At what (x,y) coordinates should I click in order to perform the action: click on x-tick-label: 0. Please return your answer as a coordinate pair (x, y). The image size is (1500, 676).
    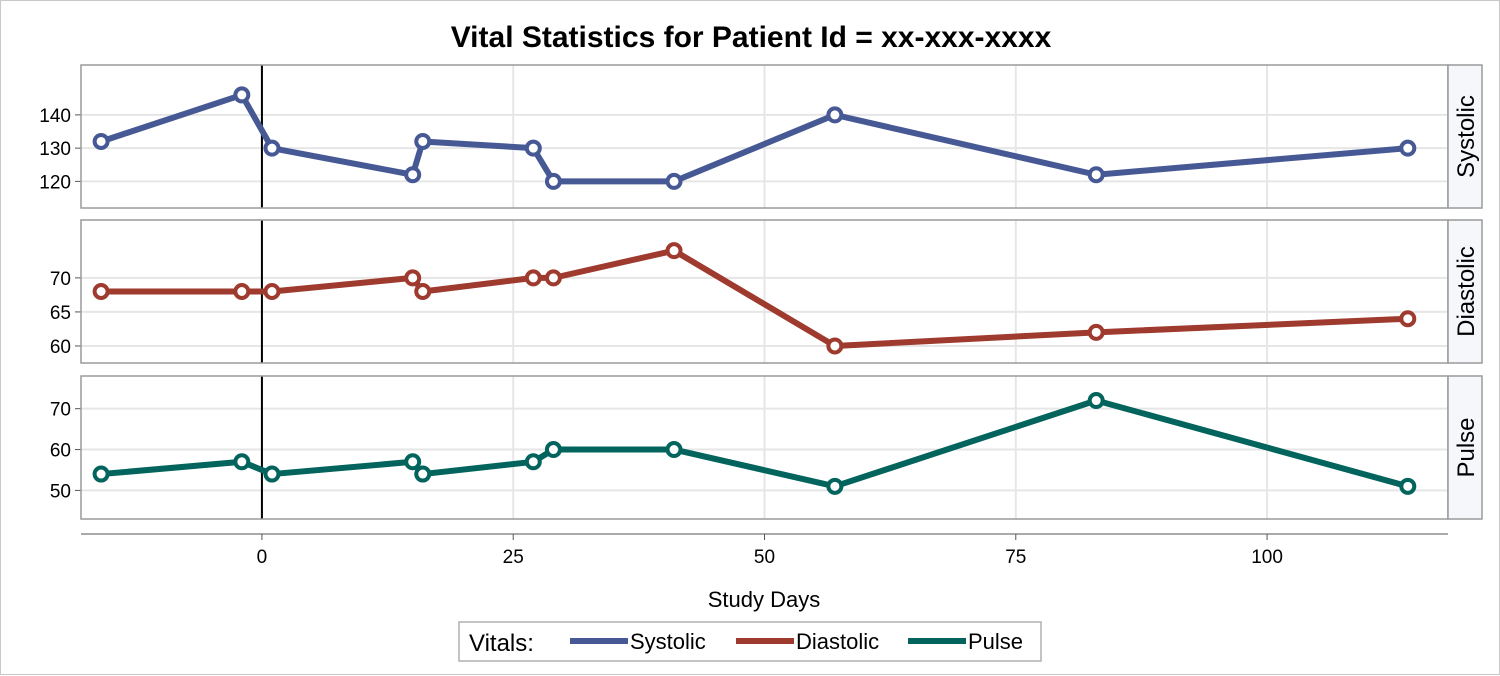
    Looking at the image, I should click on (262, 557).